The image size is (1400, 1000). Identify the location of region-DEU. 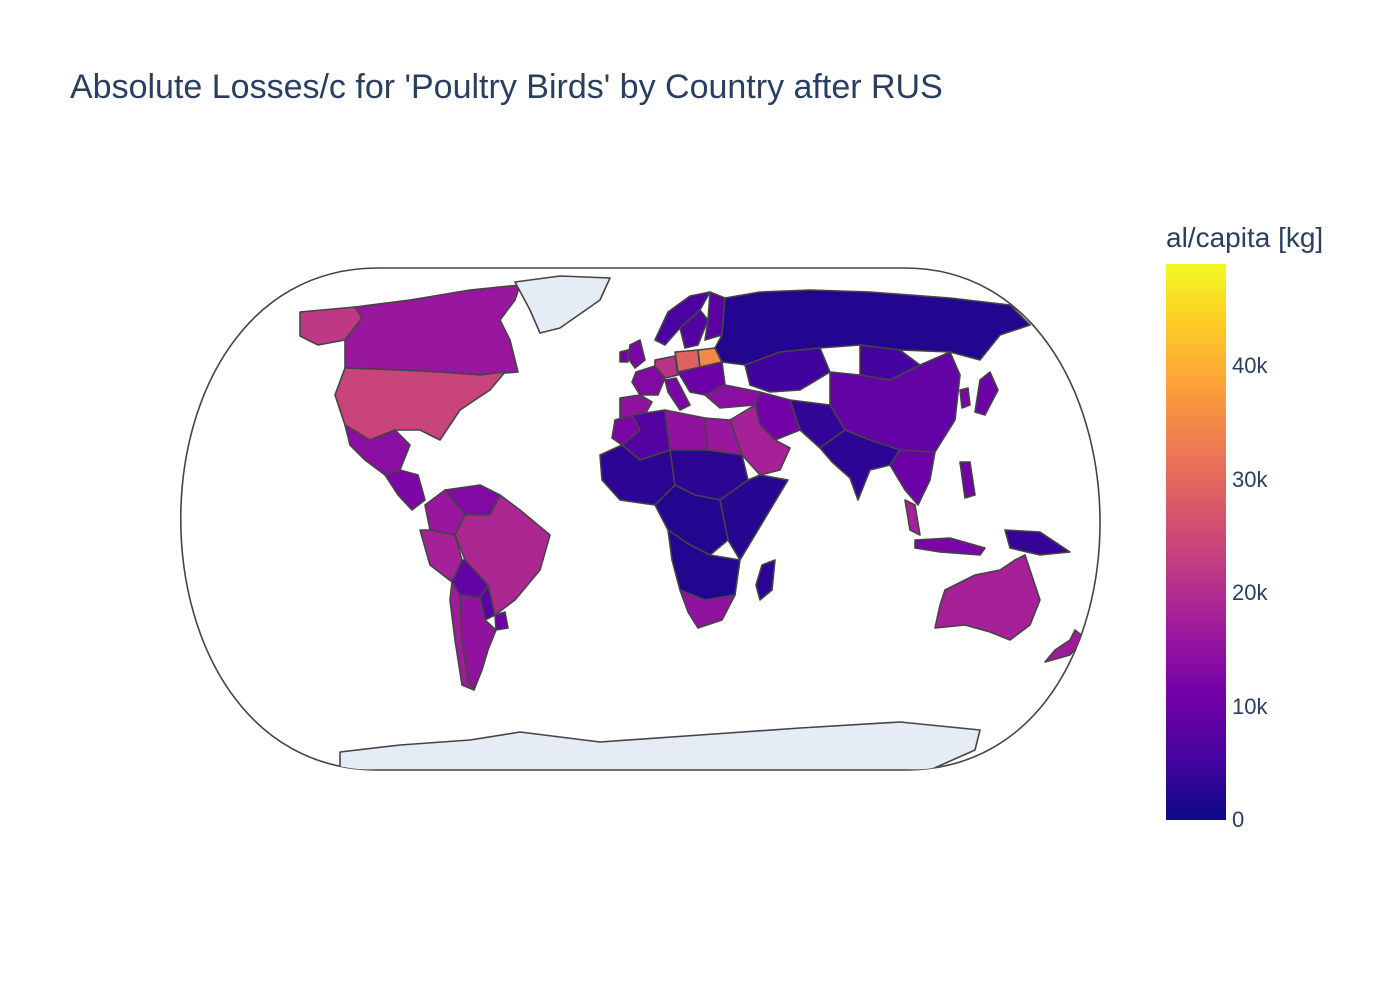
(666, 367).